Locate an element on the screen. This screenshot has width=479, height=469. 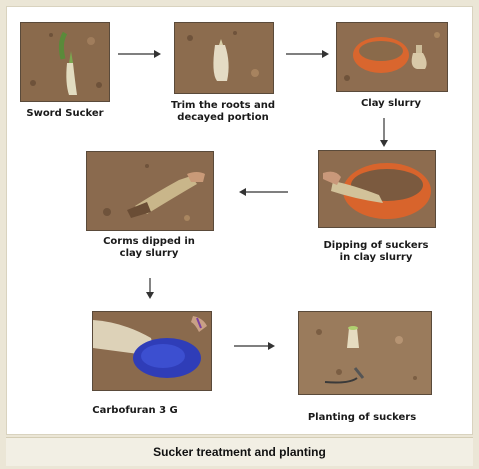
label-carbofuran: Carbofuran 3 G is located at coordinates (135, 410).